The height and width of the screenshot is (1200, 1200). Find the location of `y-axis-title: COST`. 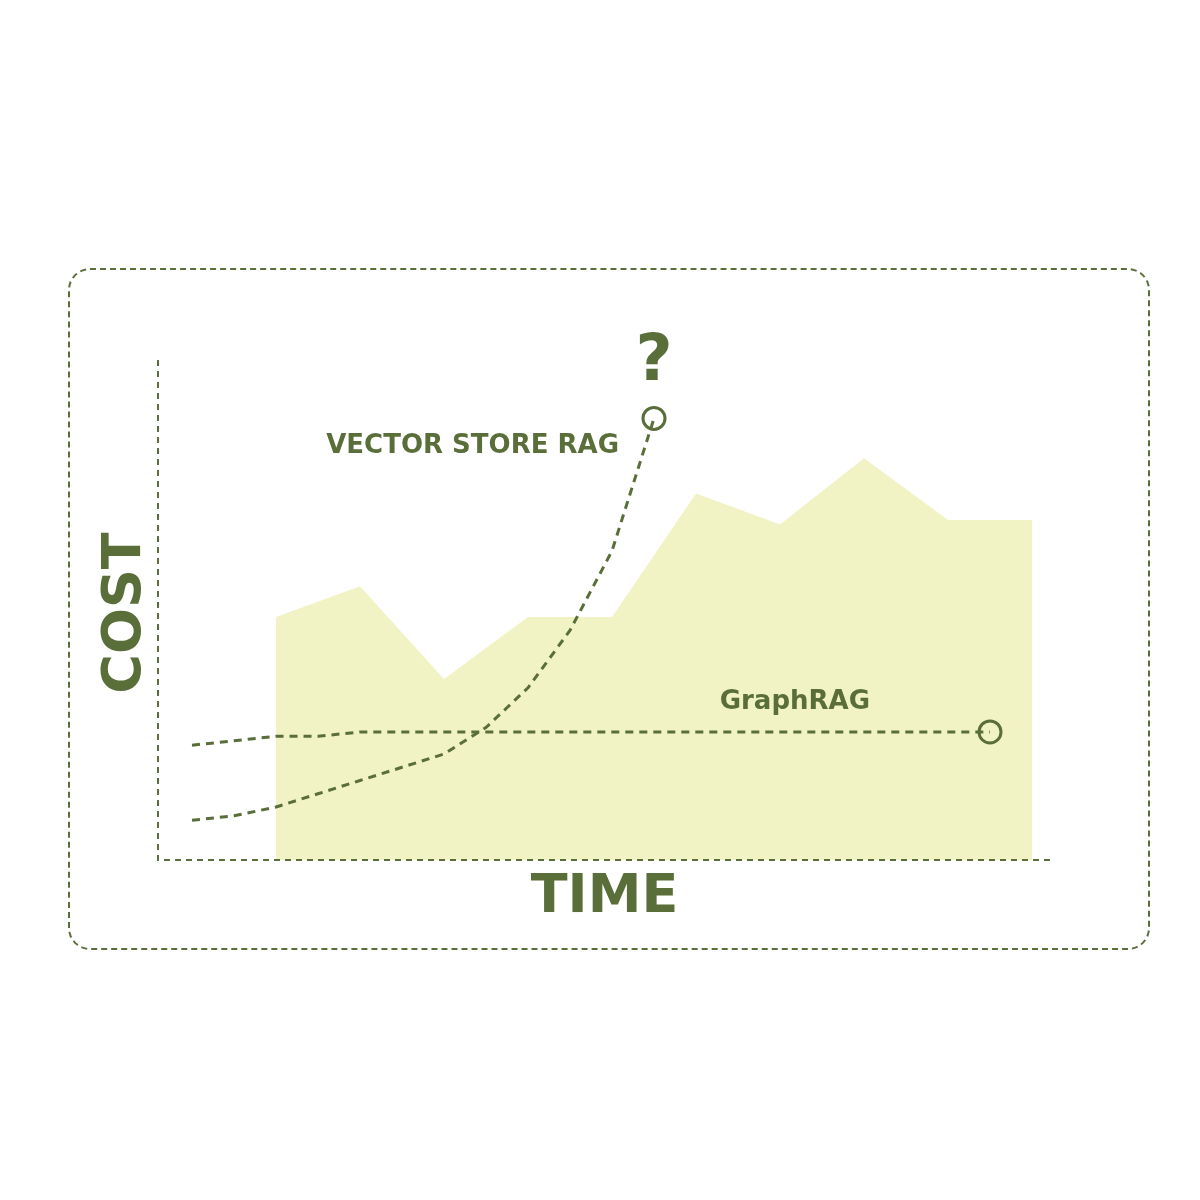

y-axis-title: COST is located at coordinates (122, 613).